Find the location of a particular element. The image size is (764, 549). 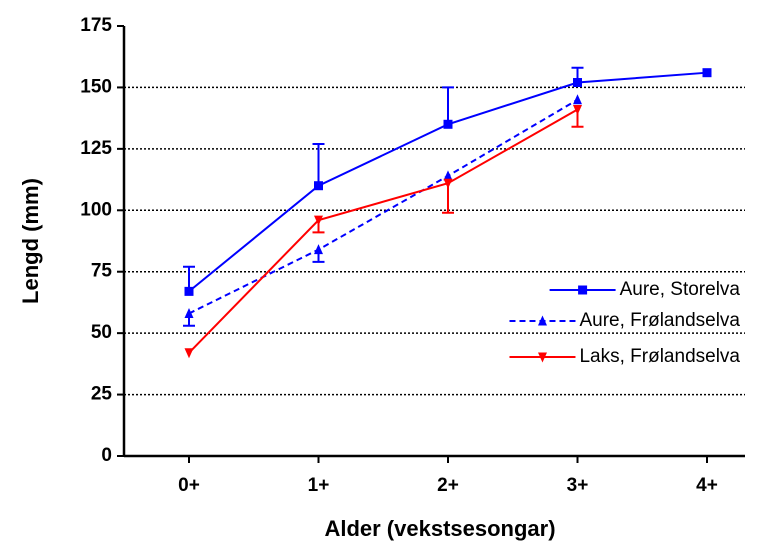

legend-label: Aure, Frølandselva is located at coordinates (659, 320).